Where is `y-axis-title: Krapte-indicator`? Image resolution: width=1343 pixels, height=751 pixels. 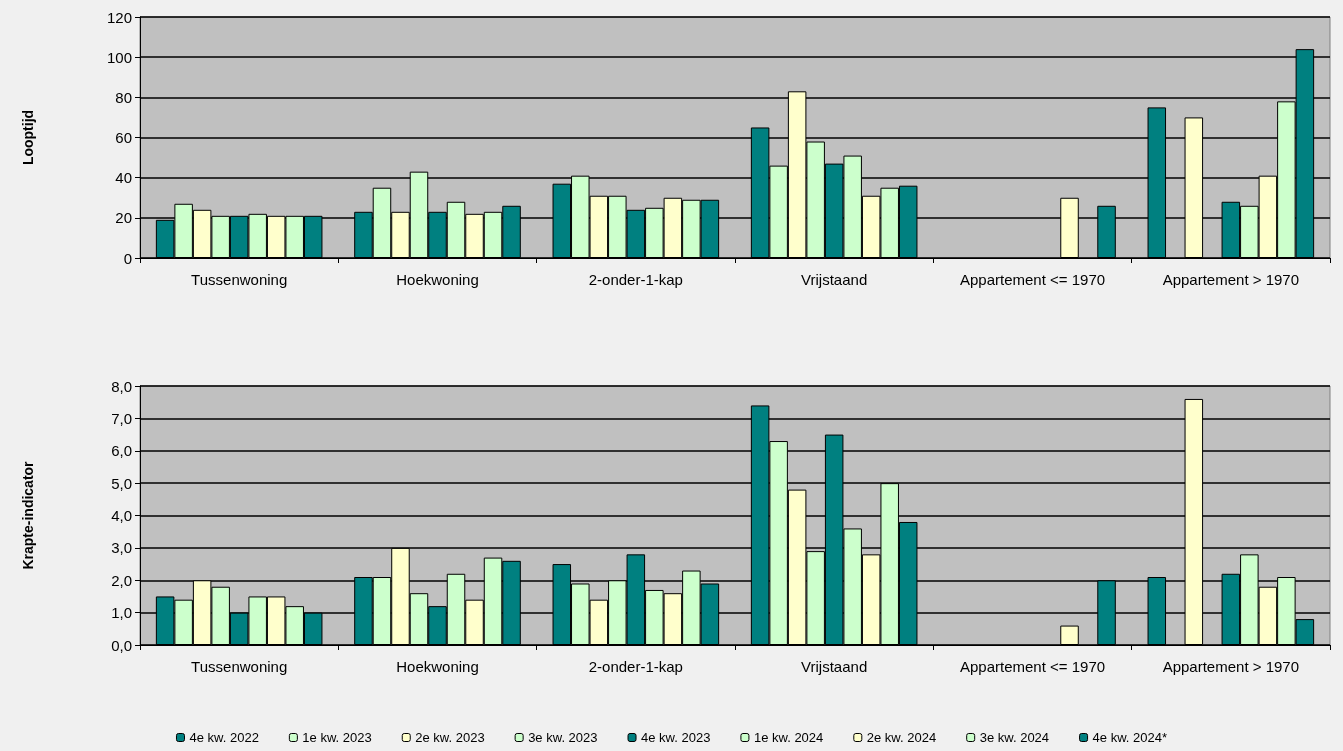 y-axis-title: Krapte-indicator is located at coordinates (28, 515).